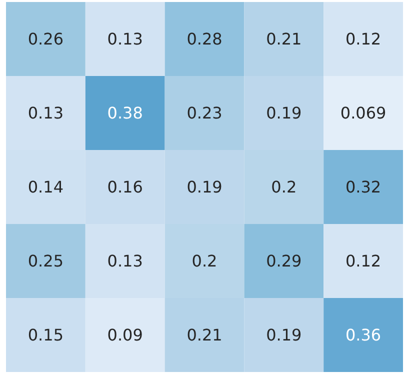  I want to click on data-label: 0.14, so click(46, 187).